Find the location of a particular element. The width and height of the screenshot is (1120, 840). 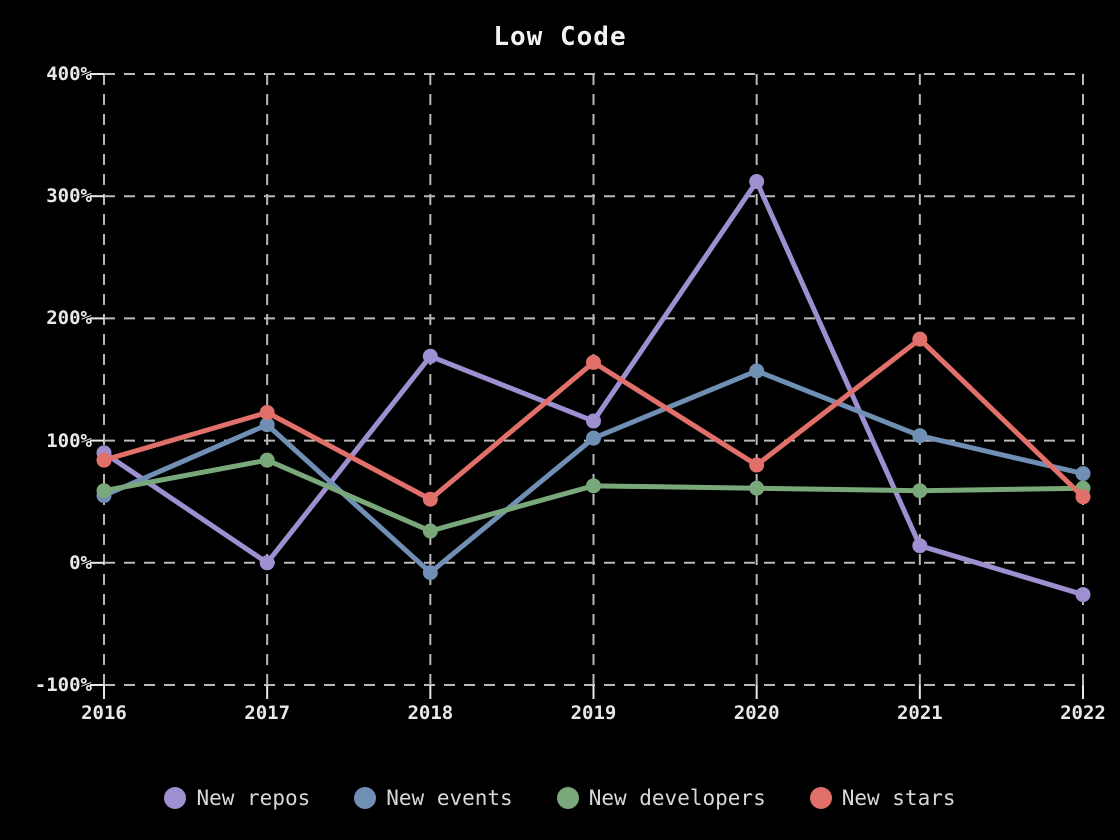

x-axis-label: 2016 is located at coordinates (104, 713).